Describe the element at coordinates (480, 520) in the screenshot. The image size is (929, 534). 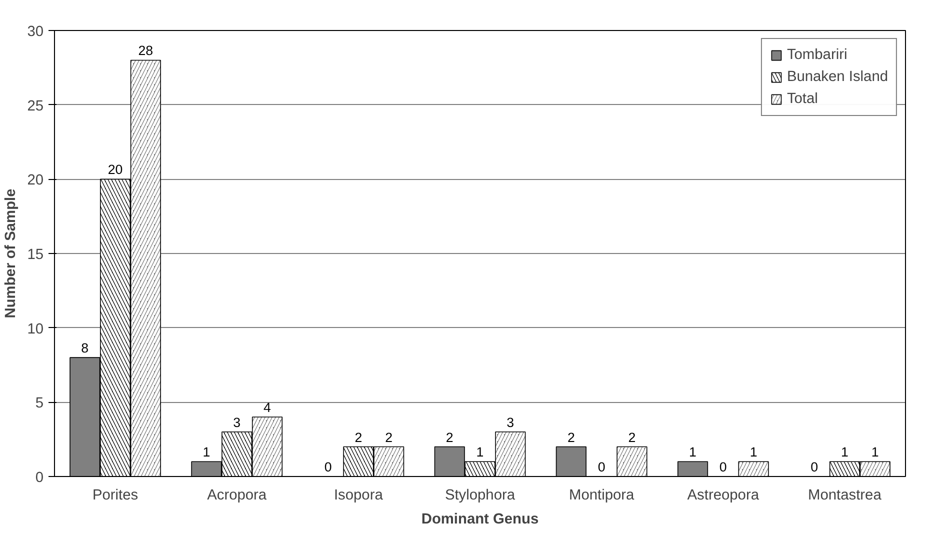
I see `x-axis-title: Dominant Genus` at that location.